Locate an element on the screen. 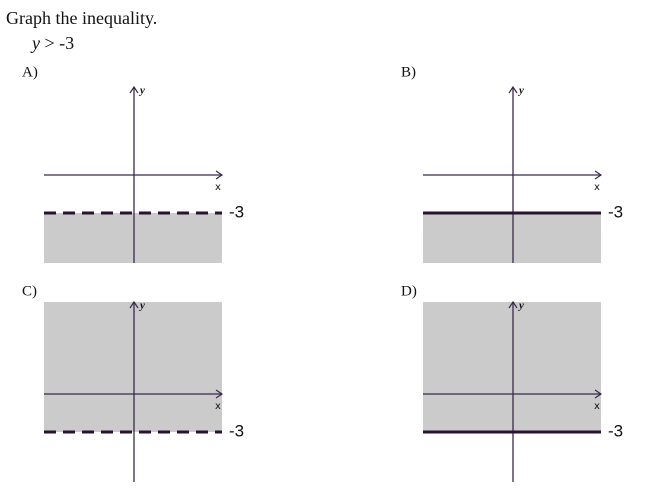 The height and width of the screenshot is (493, 650). inequality: y > -3 is located at coordinates (52, 43).